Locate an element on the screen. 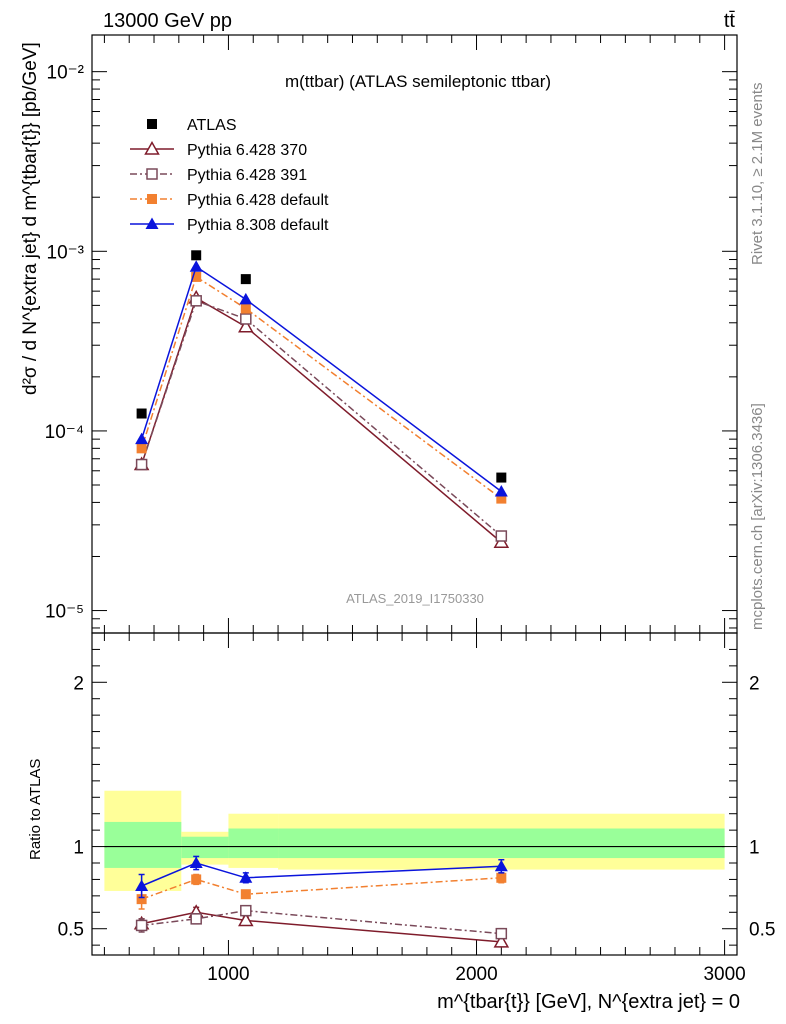 Image resolution: width=786 pixels, height=1024 pixels. main-plot-title: m(ttbar) (ATLAS semileptonic ttbar) is located at coordinates (418, 81).